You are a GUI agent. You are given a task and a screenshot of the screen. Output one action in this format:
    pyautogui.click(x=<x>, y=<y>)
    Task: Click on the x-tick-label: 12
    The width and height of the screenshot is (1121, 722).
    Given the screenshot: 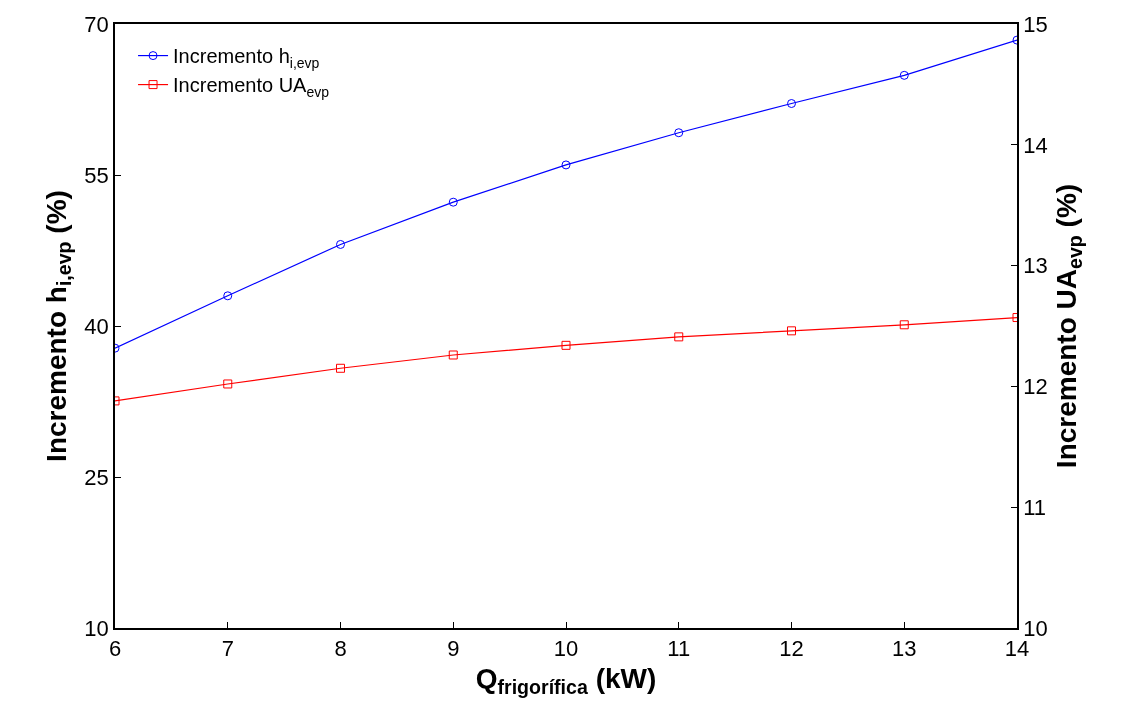 What is the action you would take?
    pyautogui.click(x=791, y=649)
    